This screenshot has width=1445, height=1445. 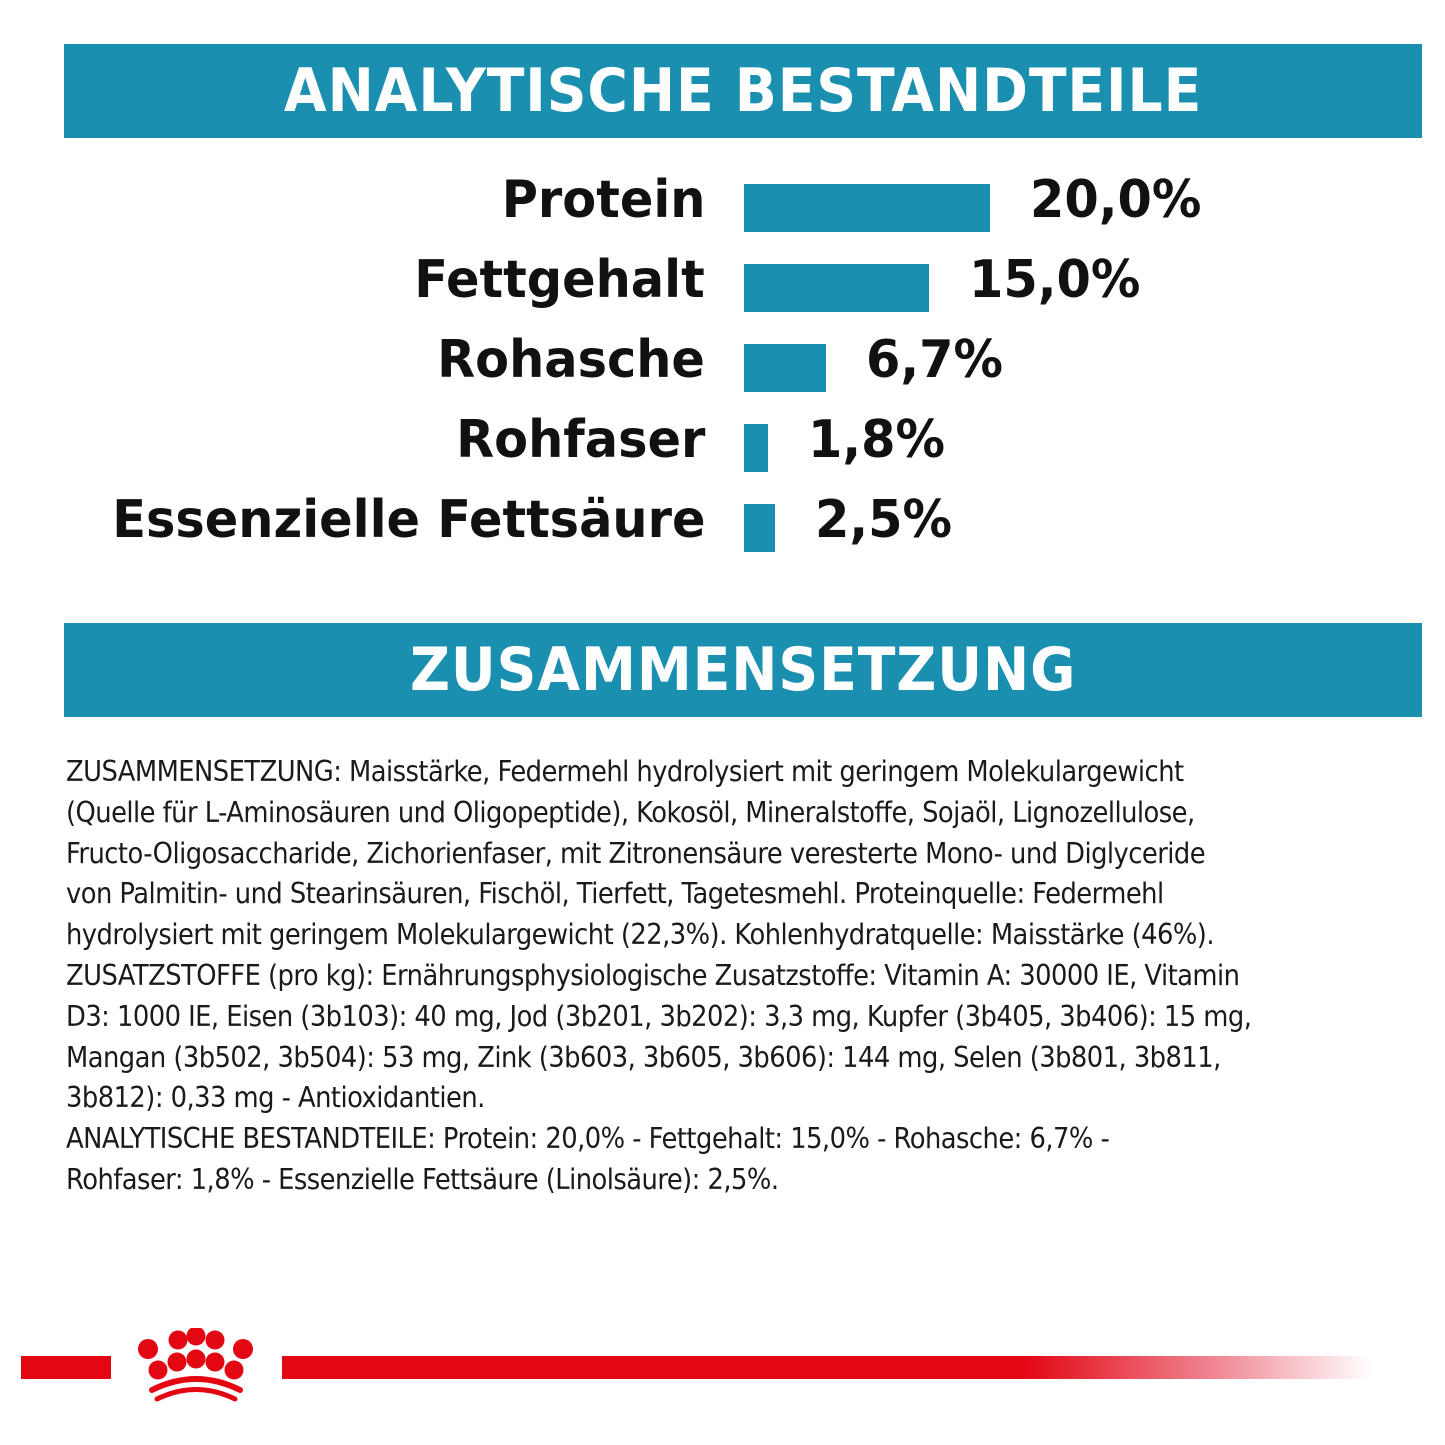 I want to click on chart-row: Protein 20,0%, so click(x=722, y=201).